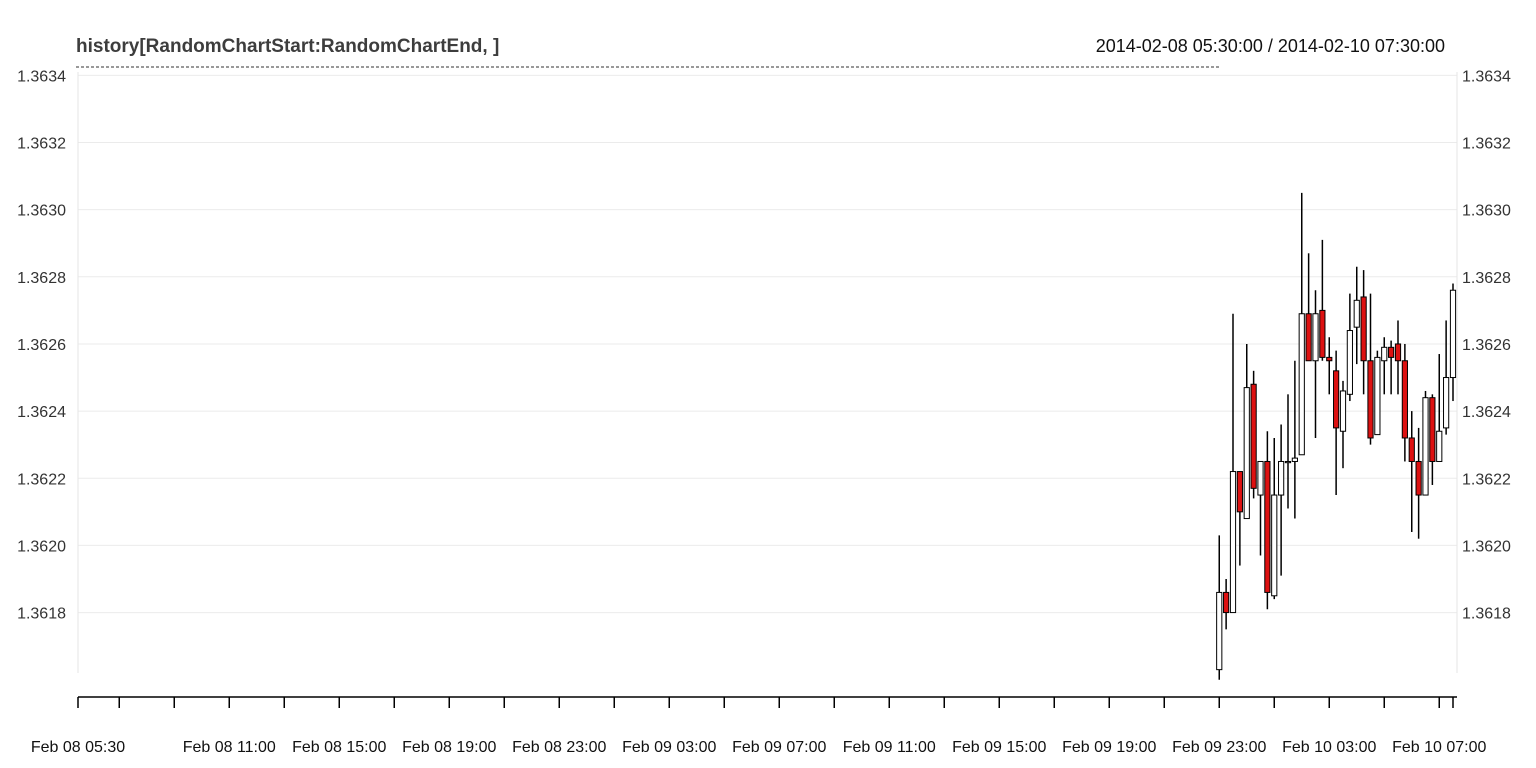  Describe the element at coordinates (1486, 614) in the screenshot. I see `y-tick-label-right: 1.3618` at that location.